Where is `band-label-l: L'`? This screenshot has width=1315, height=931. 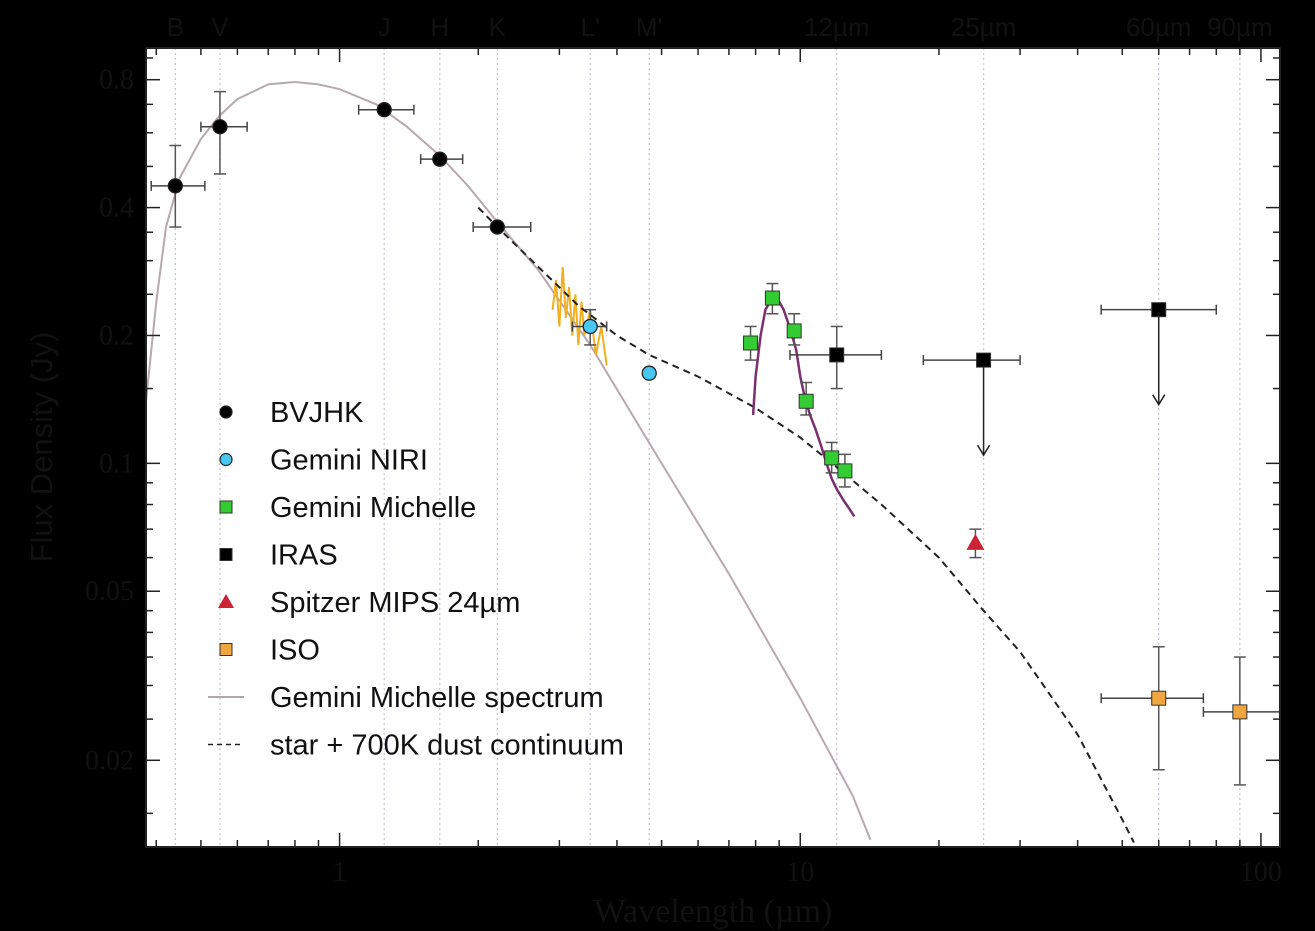
band-label-l: L' is located at coordinates (590, 27).